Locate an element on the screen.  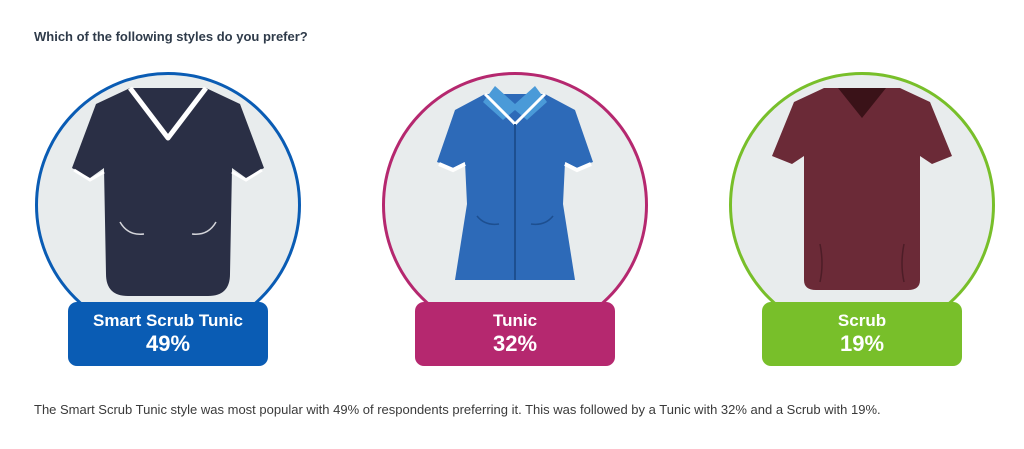
option-percent: 19% is located at coordinates (862, 343).